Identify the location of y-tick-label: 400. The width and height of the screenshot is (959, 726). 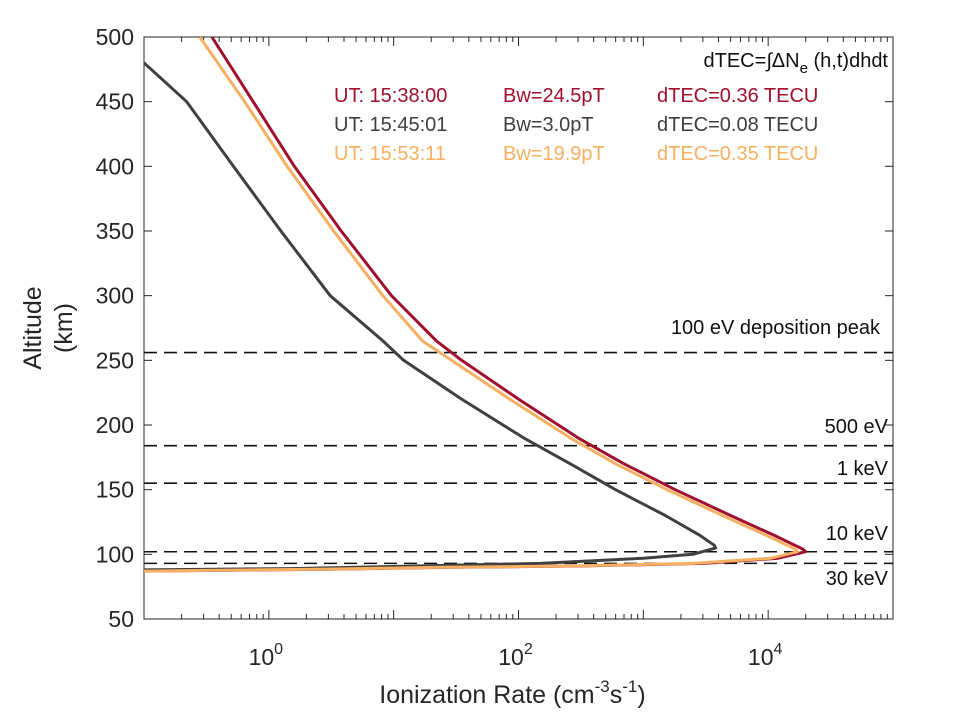
(115, 166).